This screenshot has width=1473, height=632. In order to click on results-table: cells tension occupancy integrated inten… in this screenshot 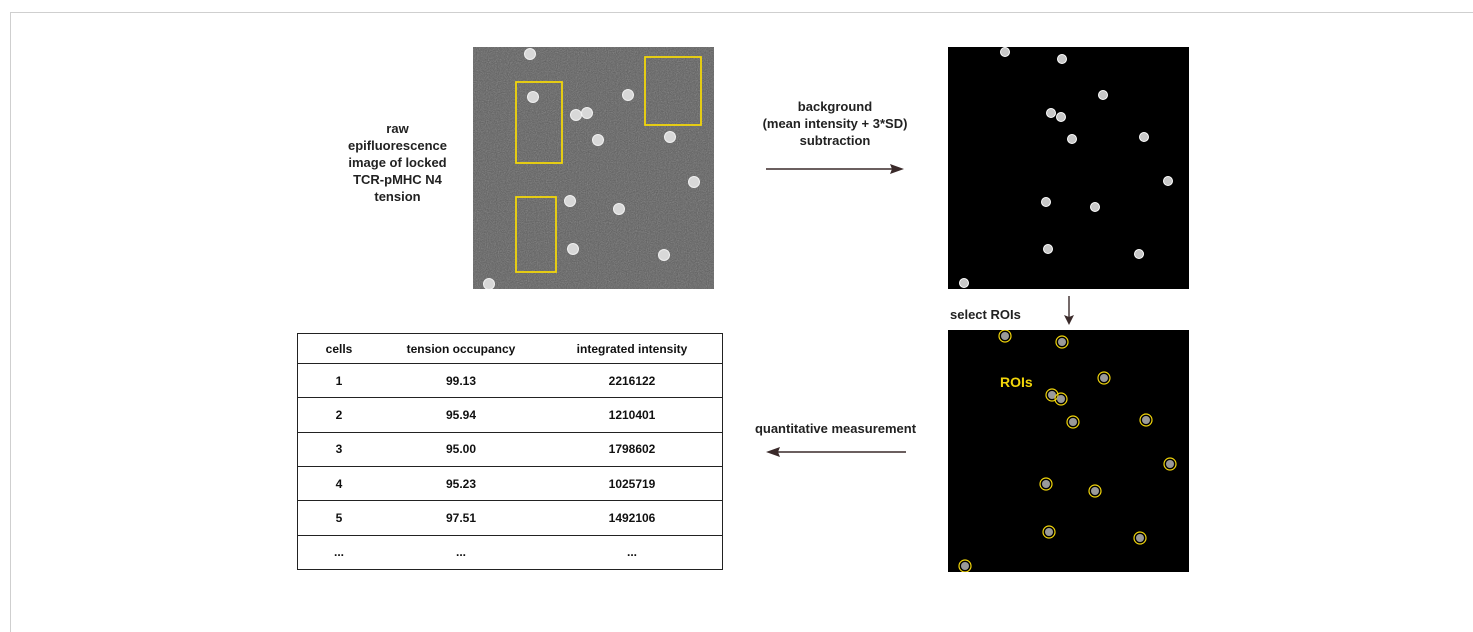, I will do `click(510, 451)`.